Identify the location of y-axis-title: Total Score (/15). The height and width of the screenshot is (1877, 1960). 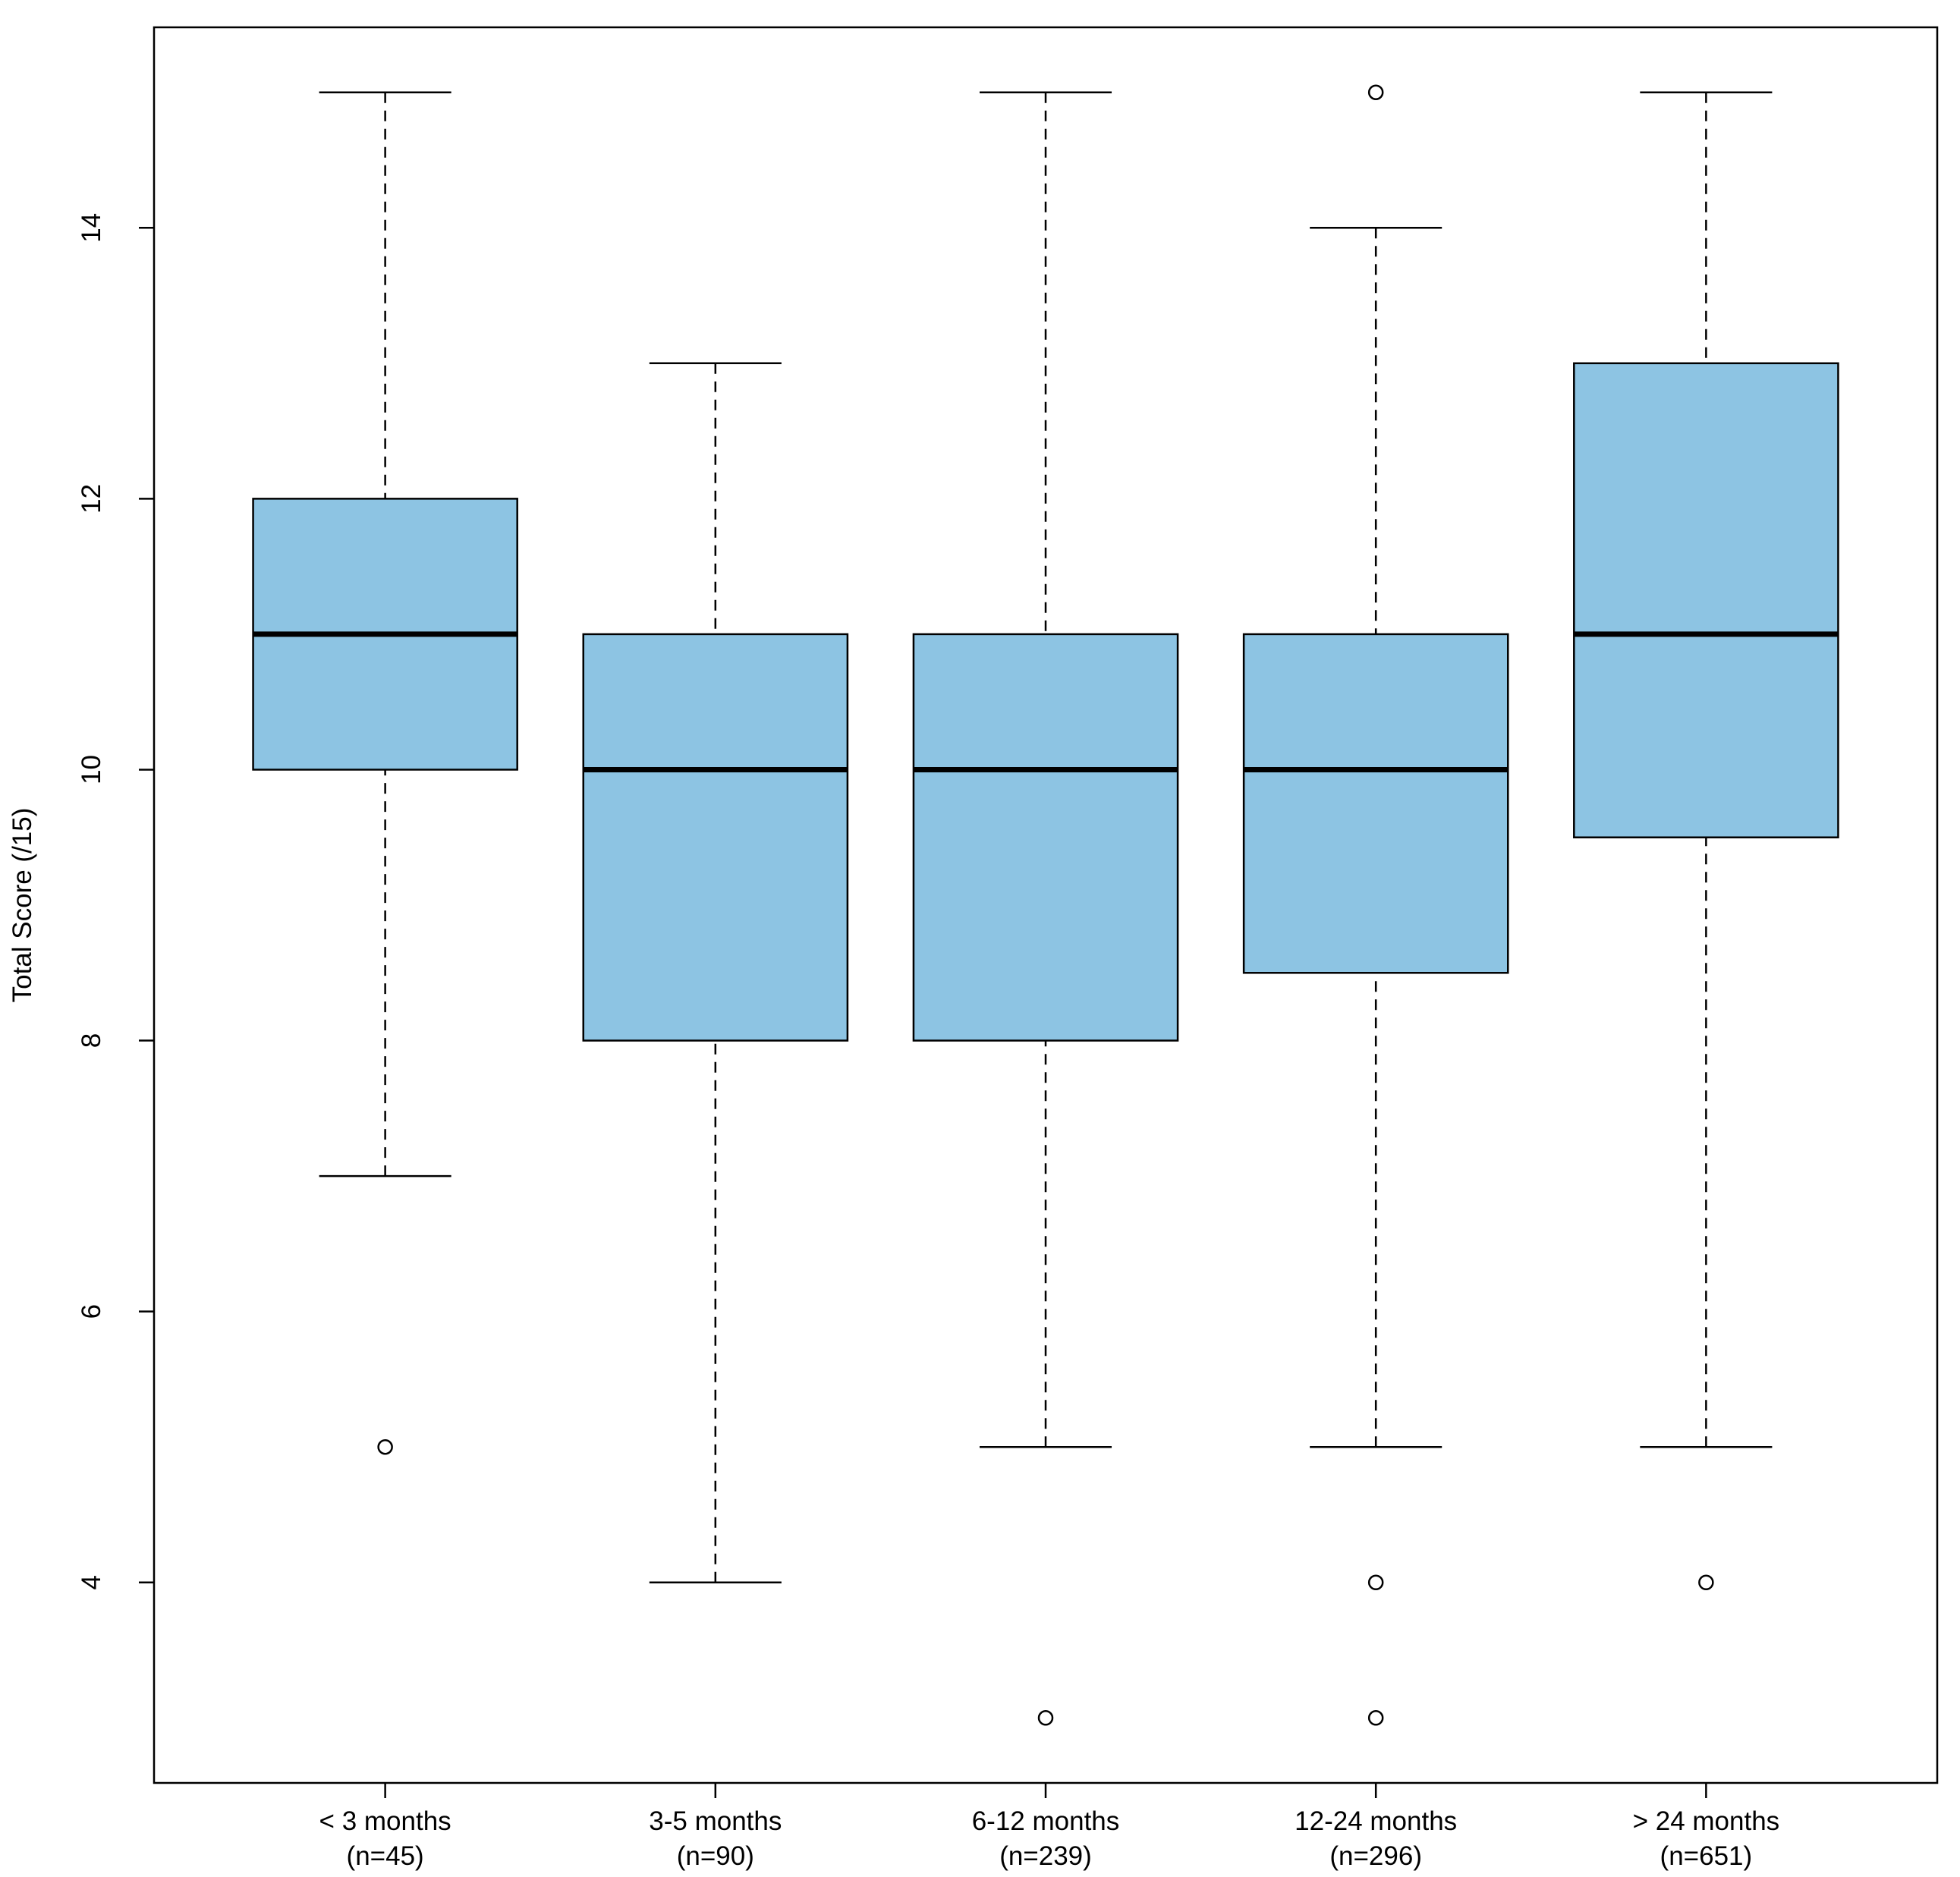
(22, 906).